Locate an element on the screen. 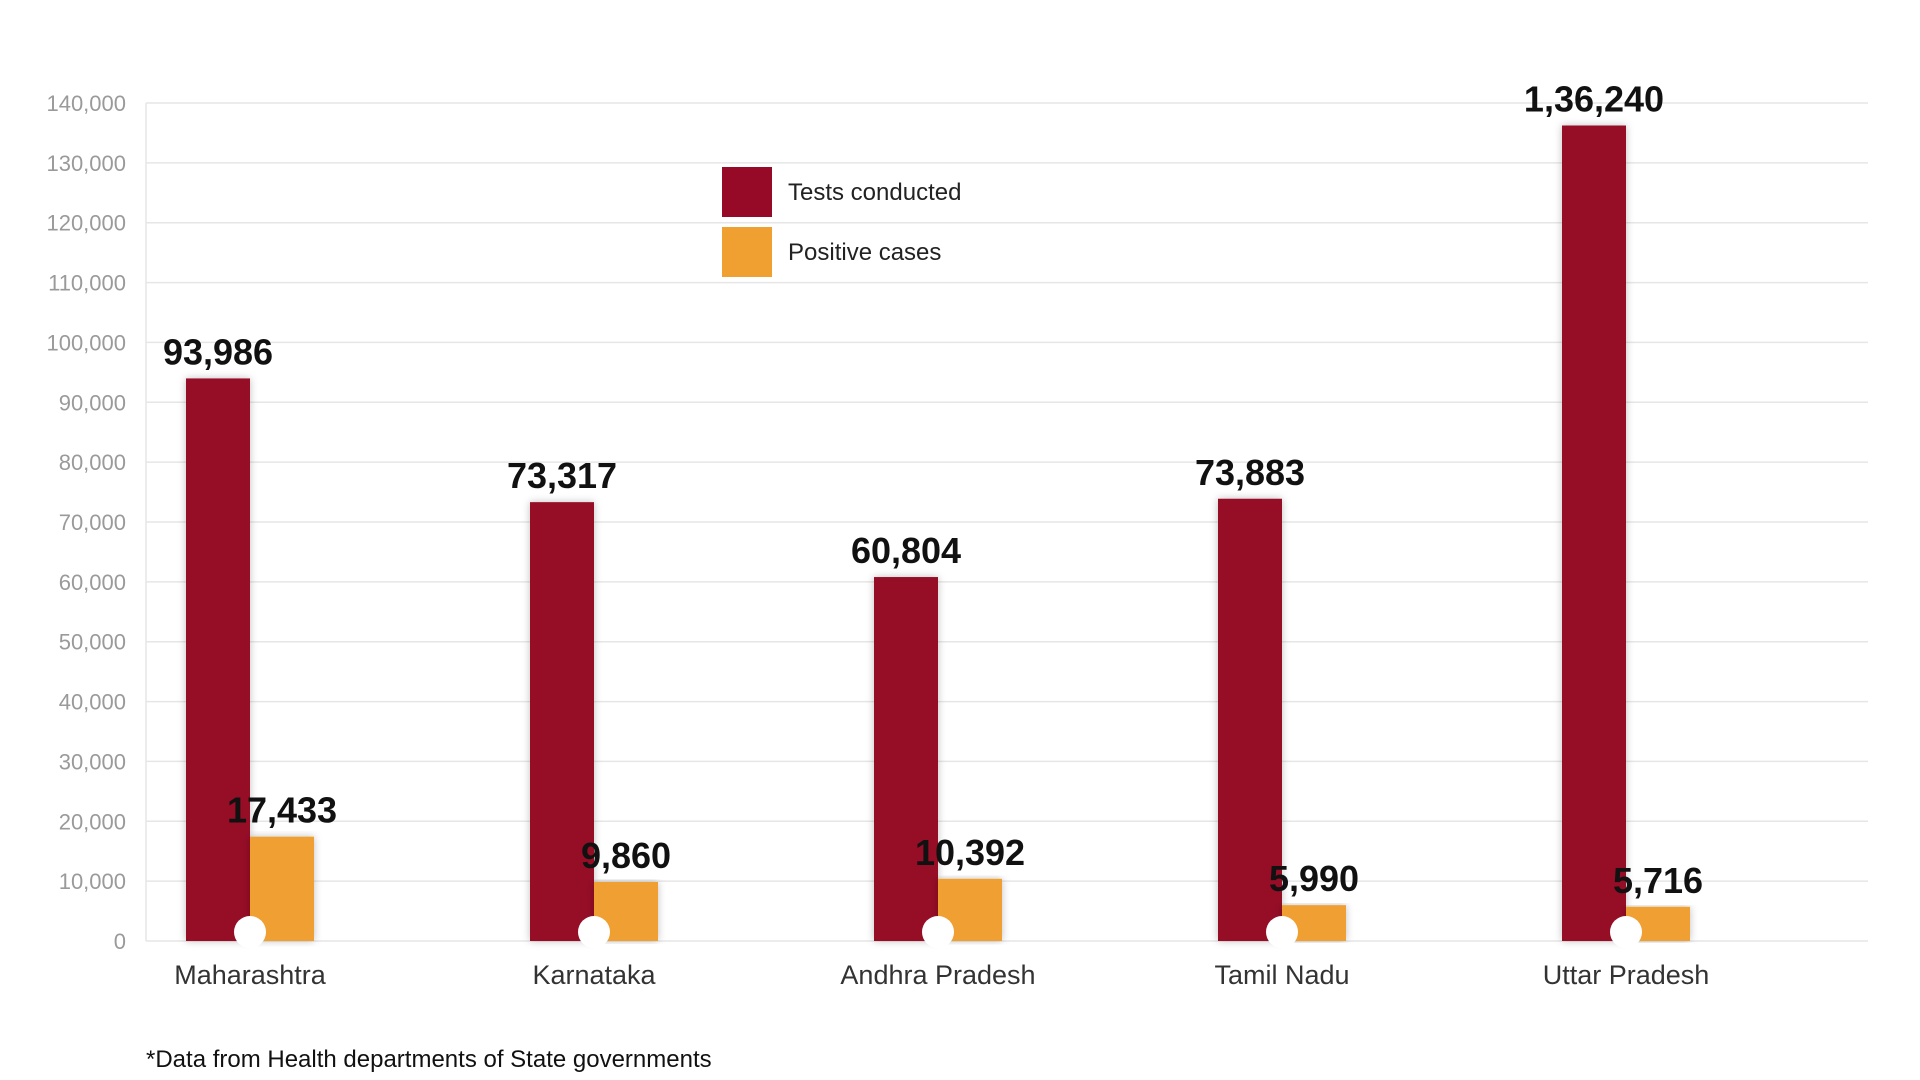 The height and width of the screenshot is (1080, 1920). data-label-positive-cases: 10,392 is located at coordinates (970, 852).